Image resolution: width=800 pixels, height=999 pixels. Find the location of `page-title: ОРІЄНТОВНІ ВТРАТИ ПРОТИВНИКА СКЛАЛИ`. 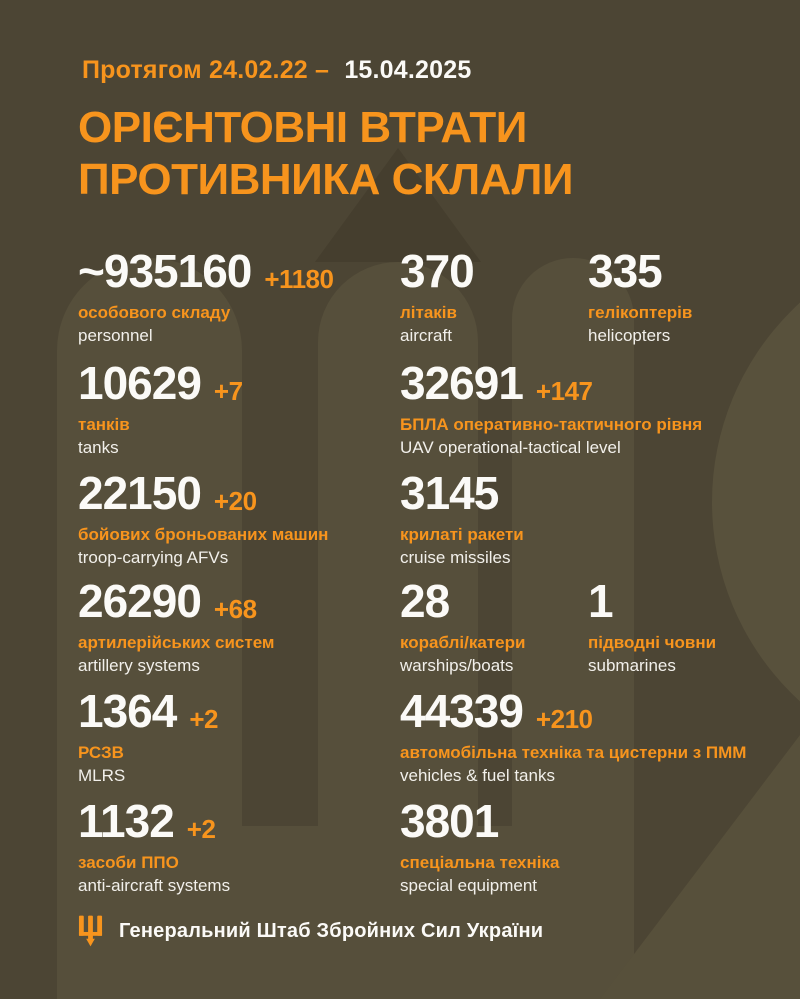

page-title: ОРІЄНТОВНІ ВТРАТИ ПРОТИВНИКА СКЛАЛИ is located at coordinates (325, 154).